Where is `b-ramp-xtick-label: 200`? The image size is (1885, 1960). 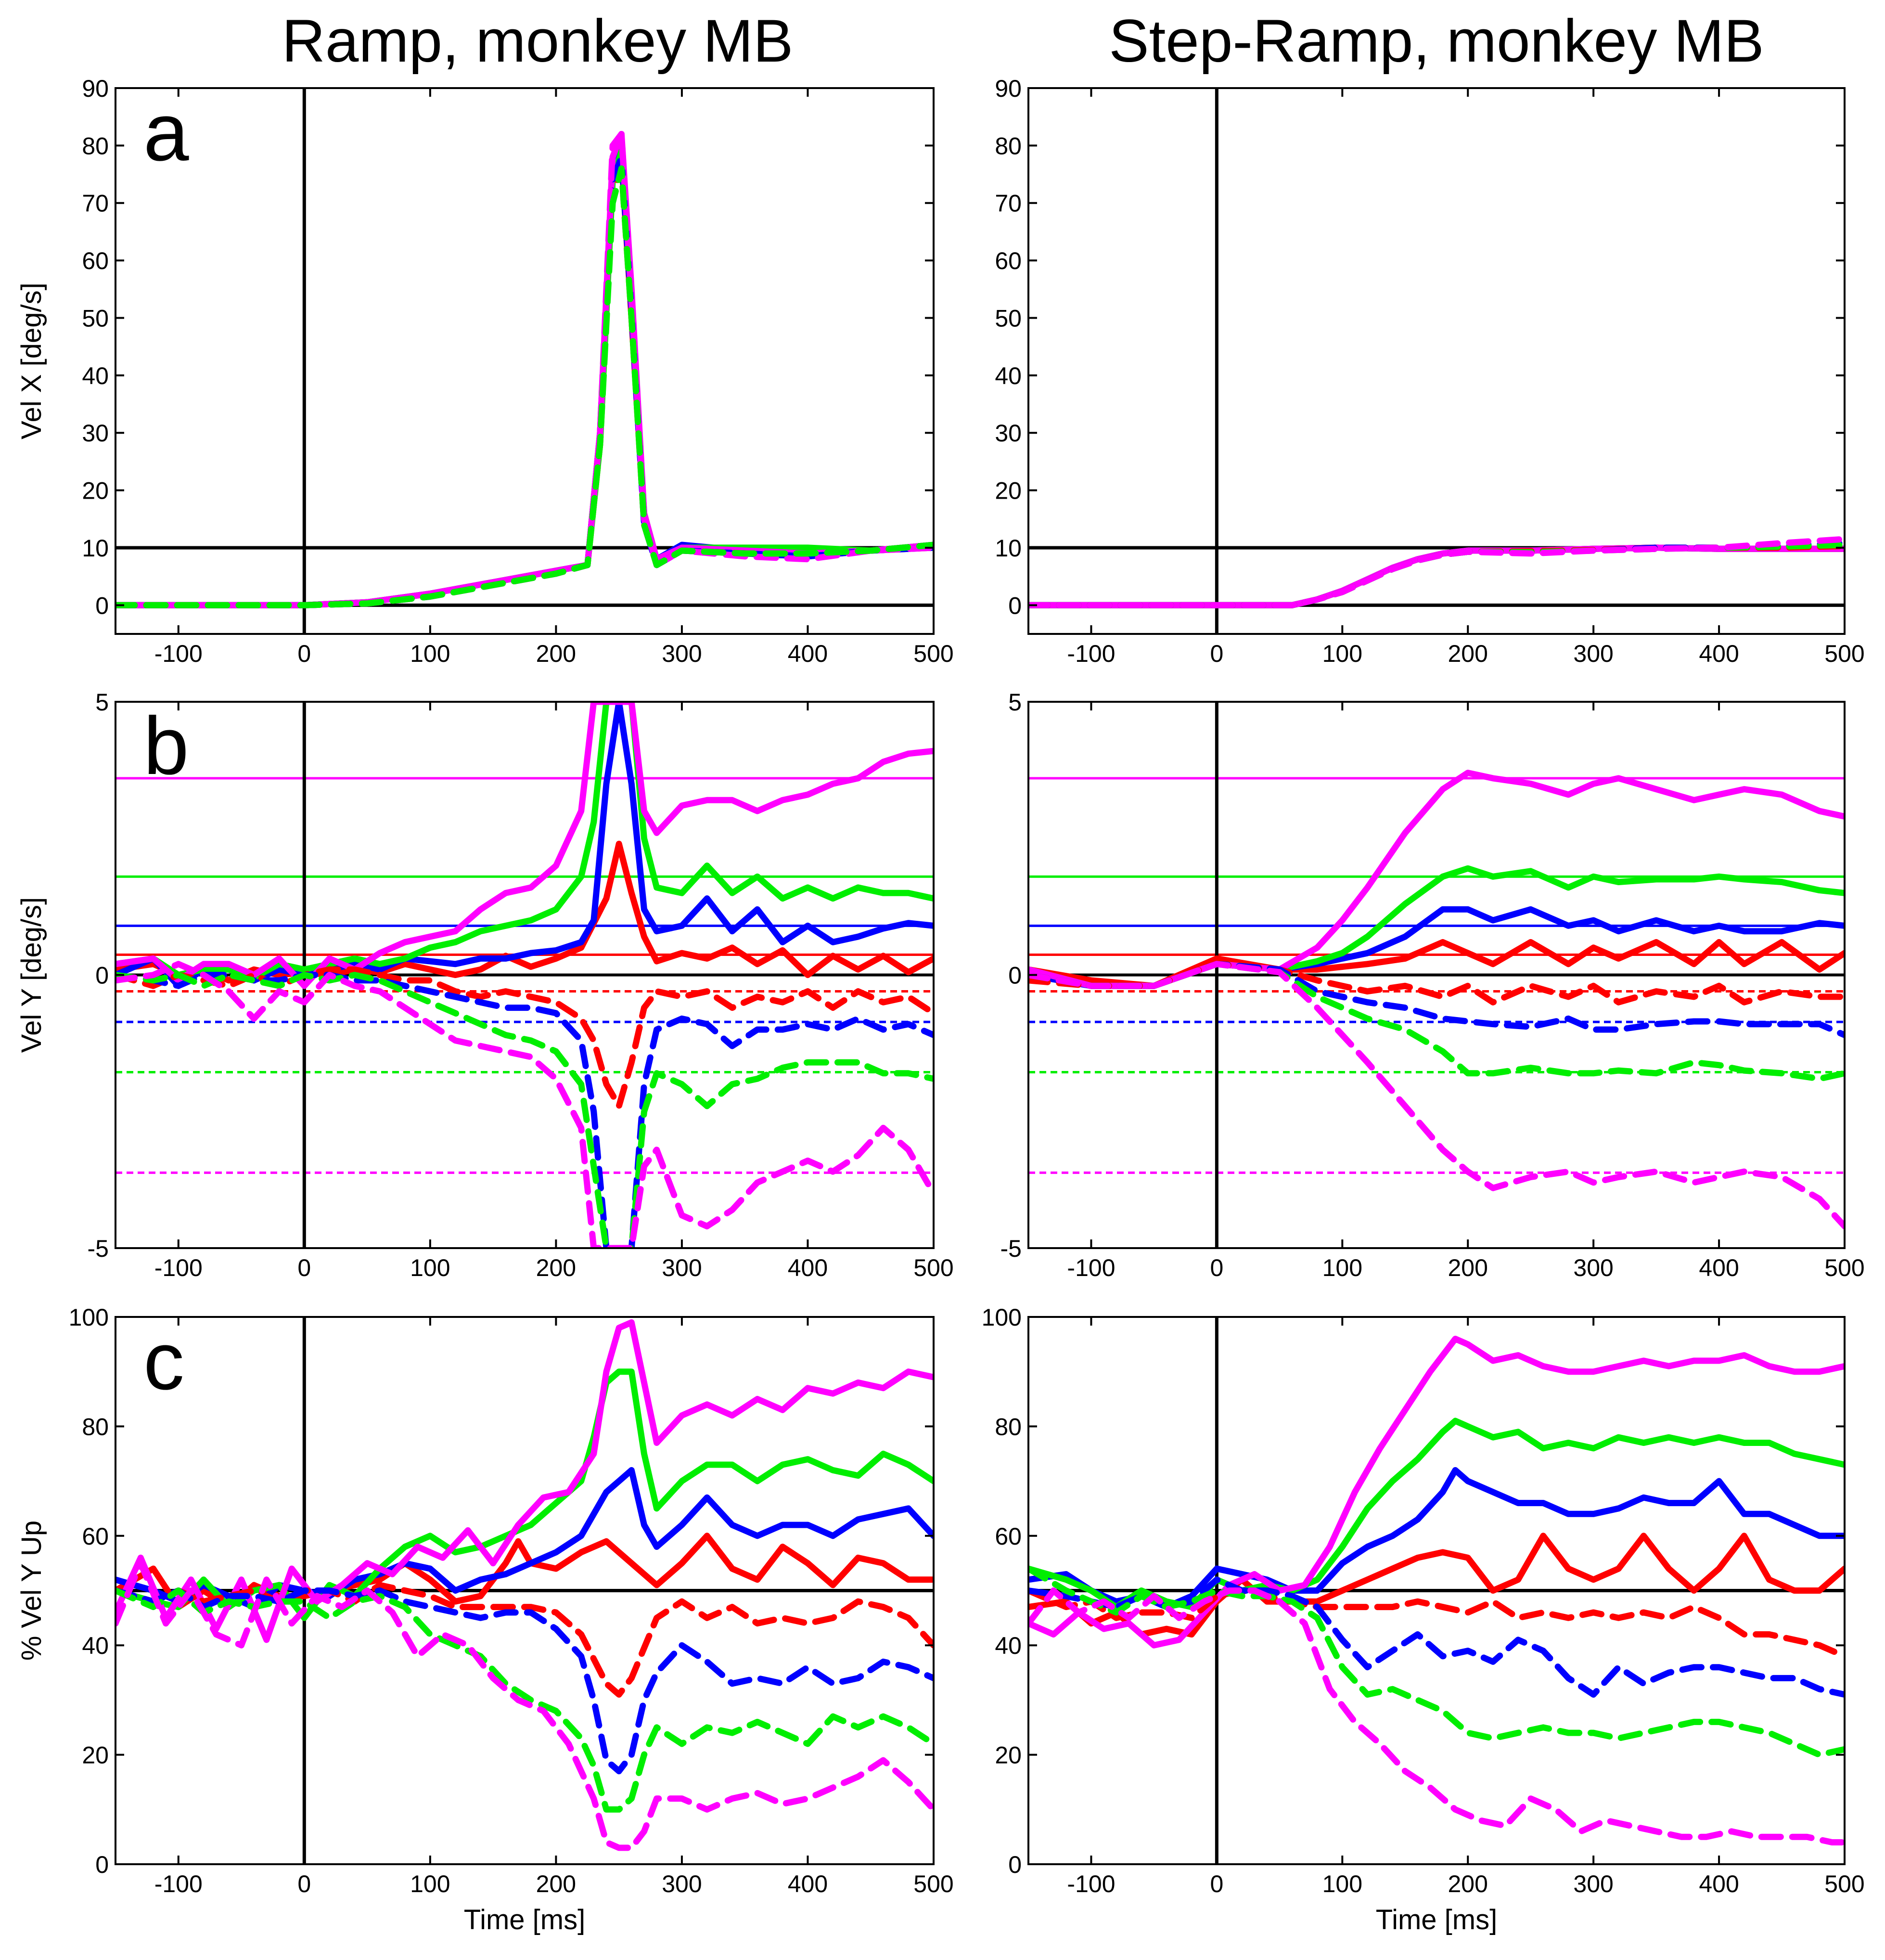
b-ramp-xtick-label: 200 is located at coordinates (556, 1267).